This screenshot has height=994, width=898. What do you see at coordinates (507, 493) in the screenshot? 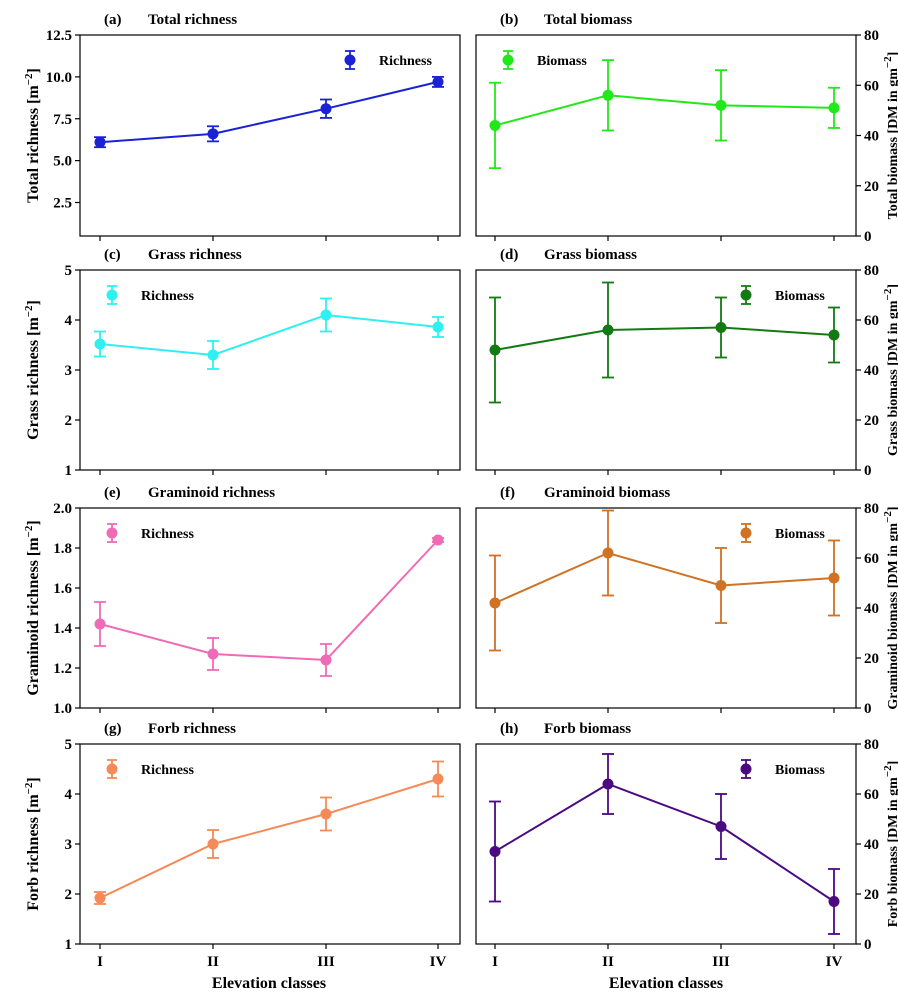
I see `panel-label: (f)` at bounding box center [507, 493].